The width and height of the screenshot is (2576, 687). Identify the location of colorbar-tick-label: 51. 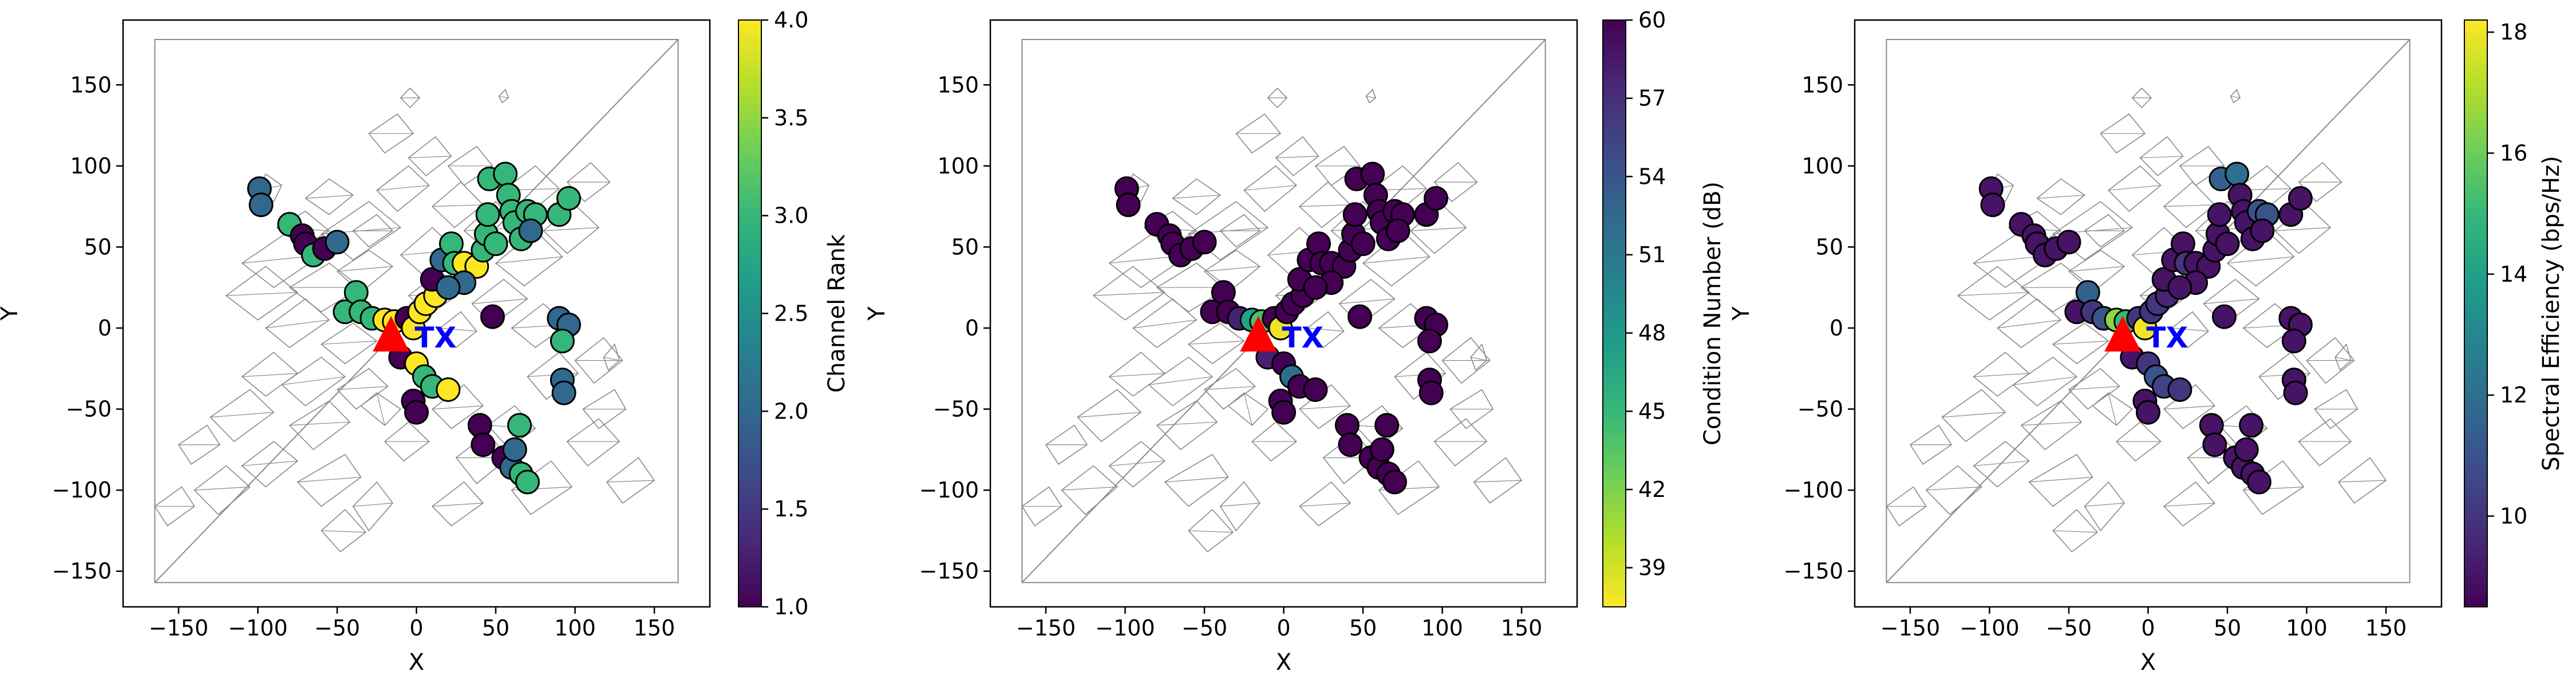
(1652, 255).